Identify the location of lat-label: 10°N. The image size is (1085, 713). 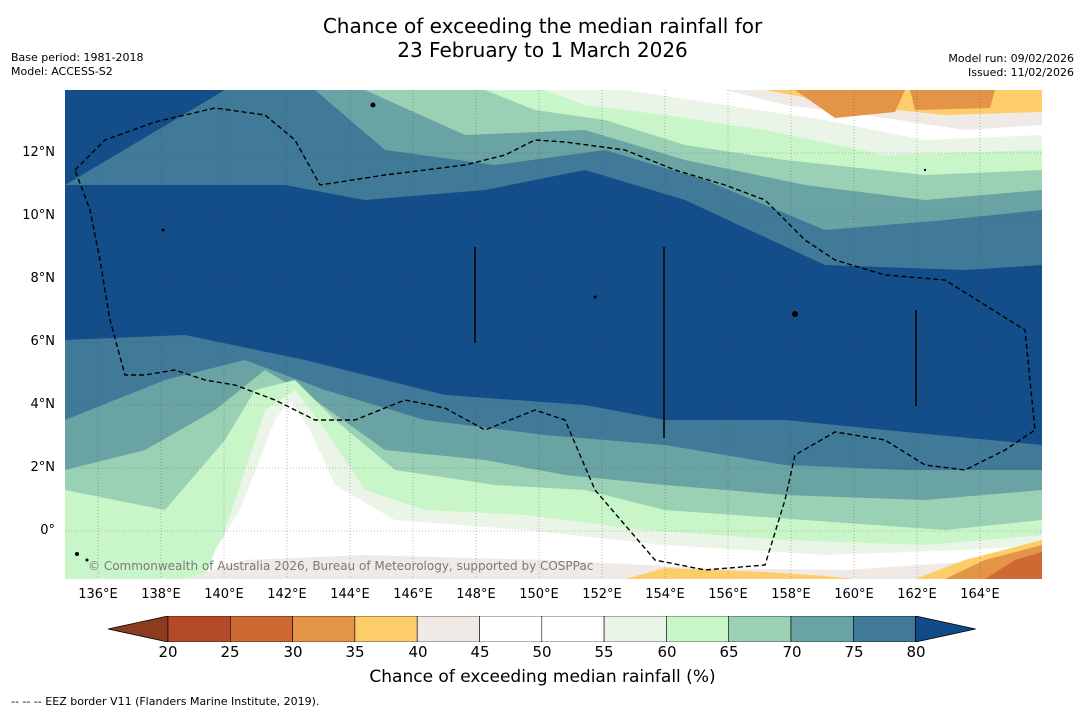
(38, 215).